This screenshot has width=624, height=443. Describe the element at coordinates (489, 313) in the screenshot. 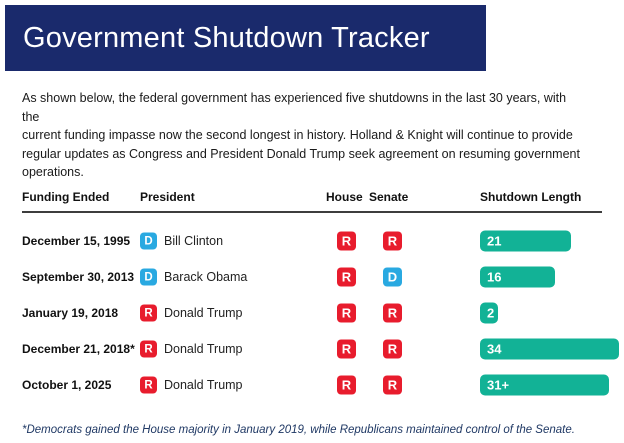

I see `shutdown-length-bar: 2` at that location.